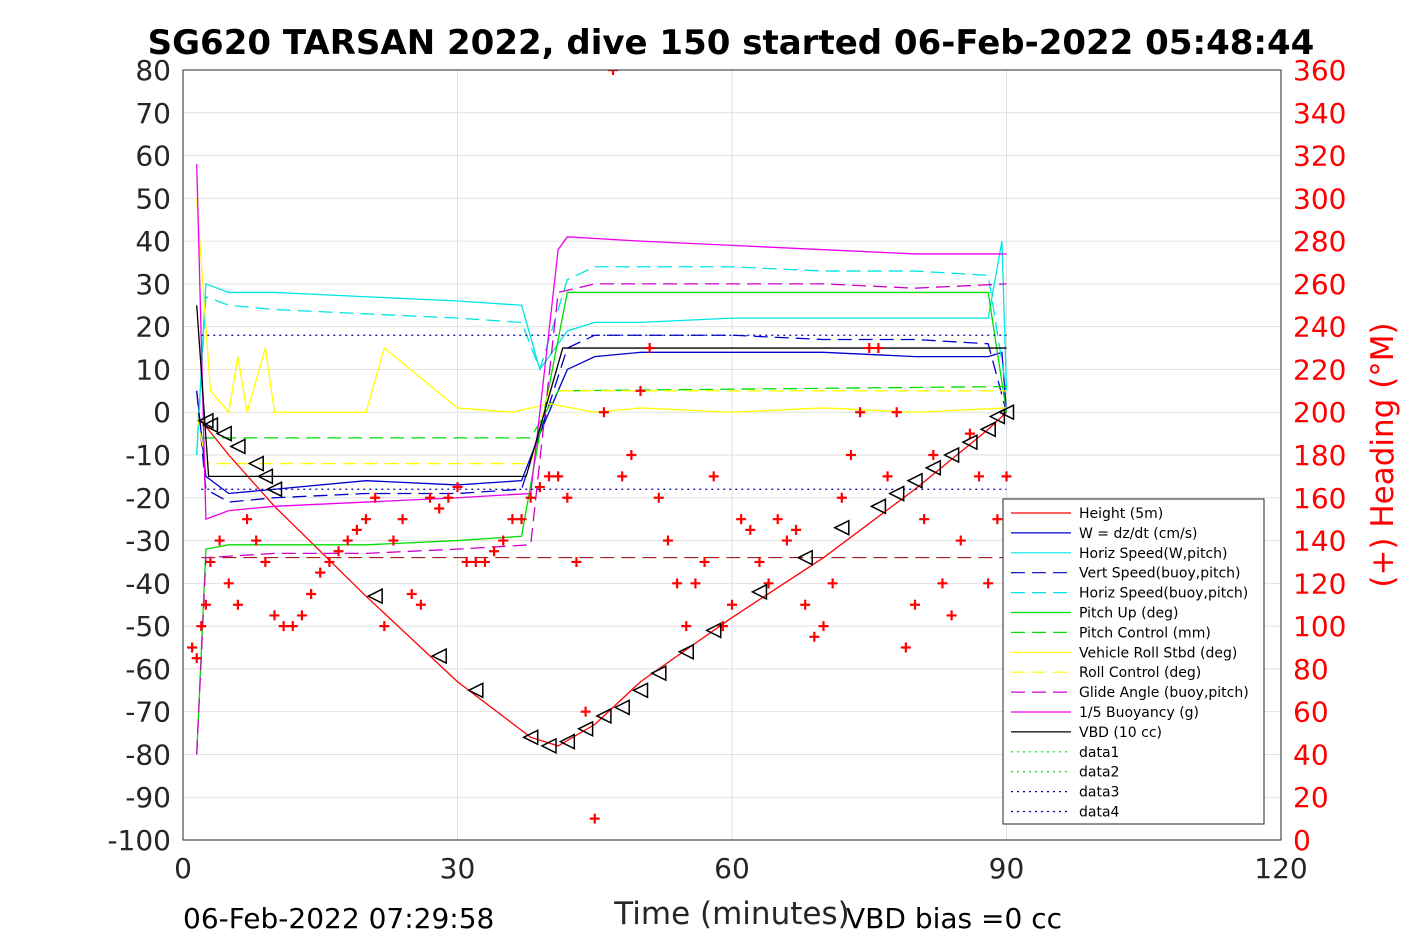  I want to click on x-tick-label: 0, so click(183, 868).